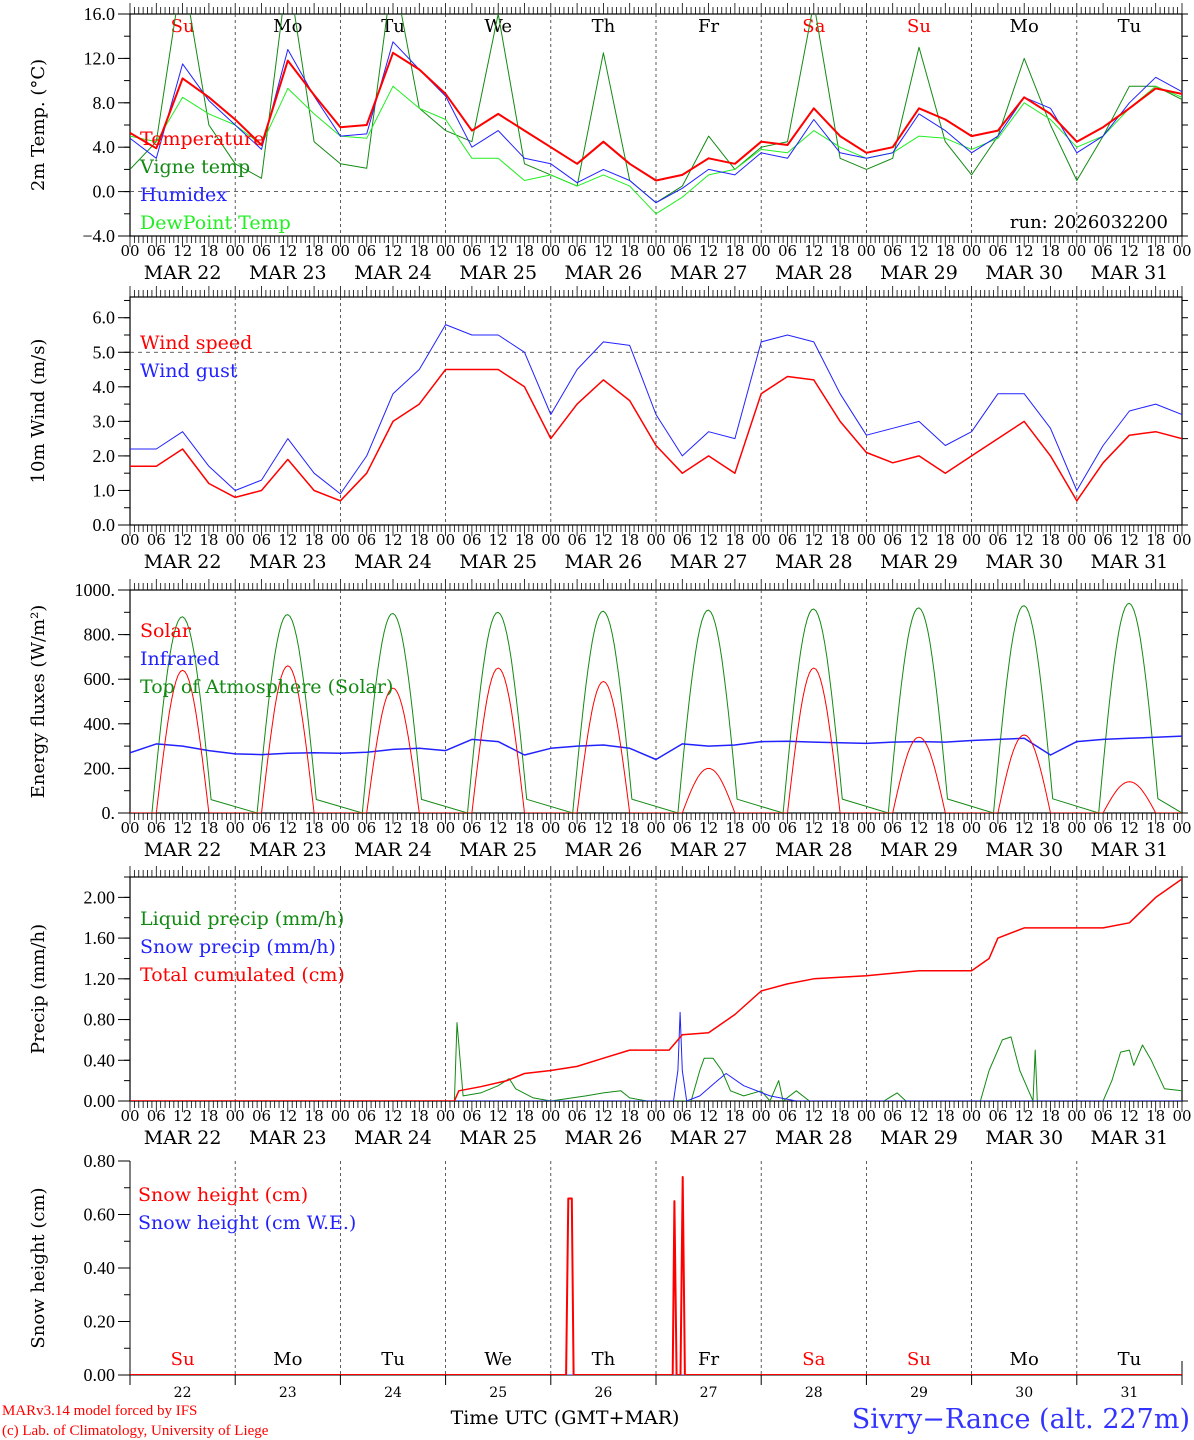 This screenshot has width=1194, height=1440. What do you see at coordinates (813, 26) in the screenshot?
I see `day-name-label: Sa` at bounding box center [813, 26].